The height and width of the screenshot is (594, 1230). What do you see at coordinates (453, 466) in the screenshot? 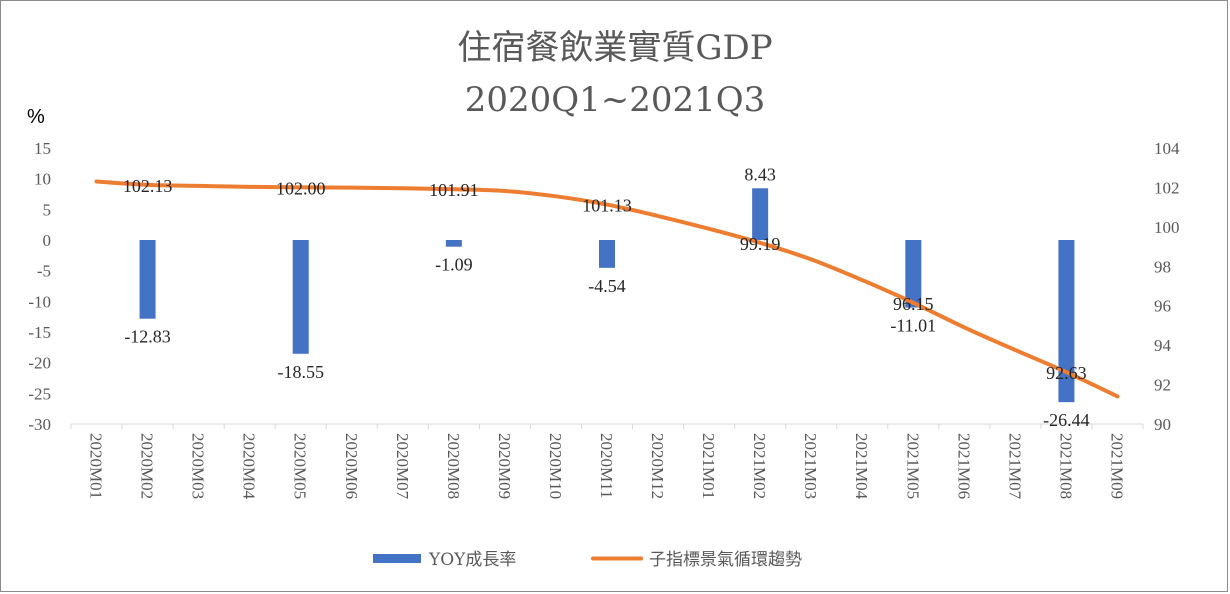
I see `x-tick-label: 2020M08` at bounding box center [453, 466].